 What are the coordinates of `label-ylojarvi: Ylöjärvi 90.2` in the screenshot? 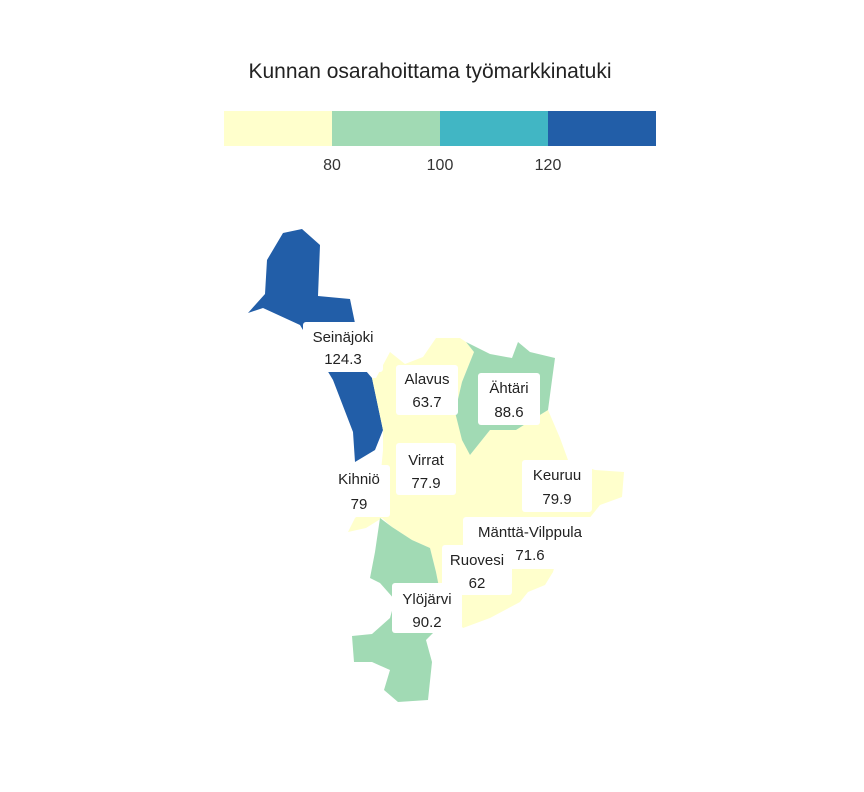 It's located at (427, 608).